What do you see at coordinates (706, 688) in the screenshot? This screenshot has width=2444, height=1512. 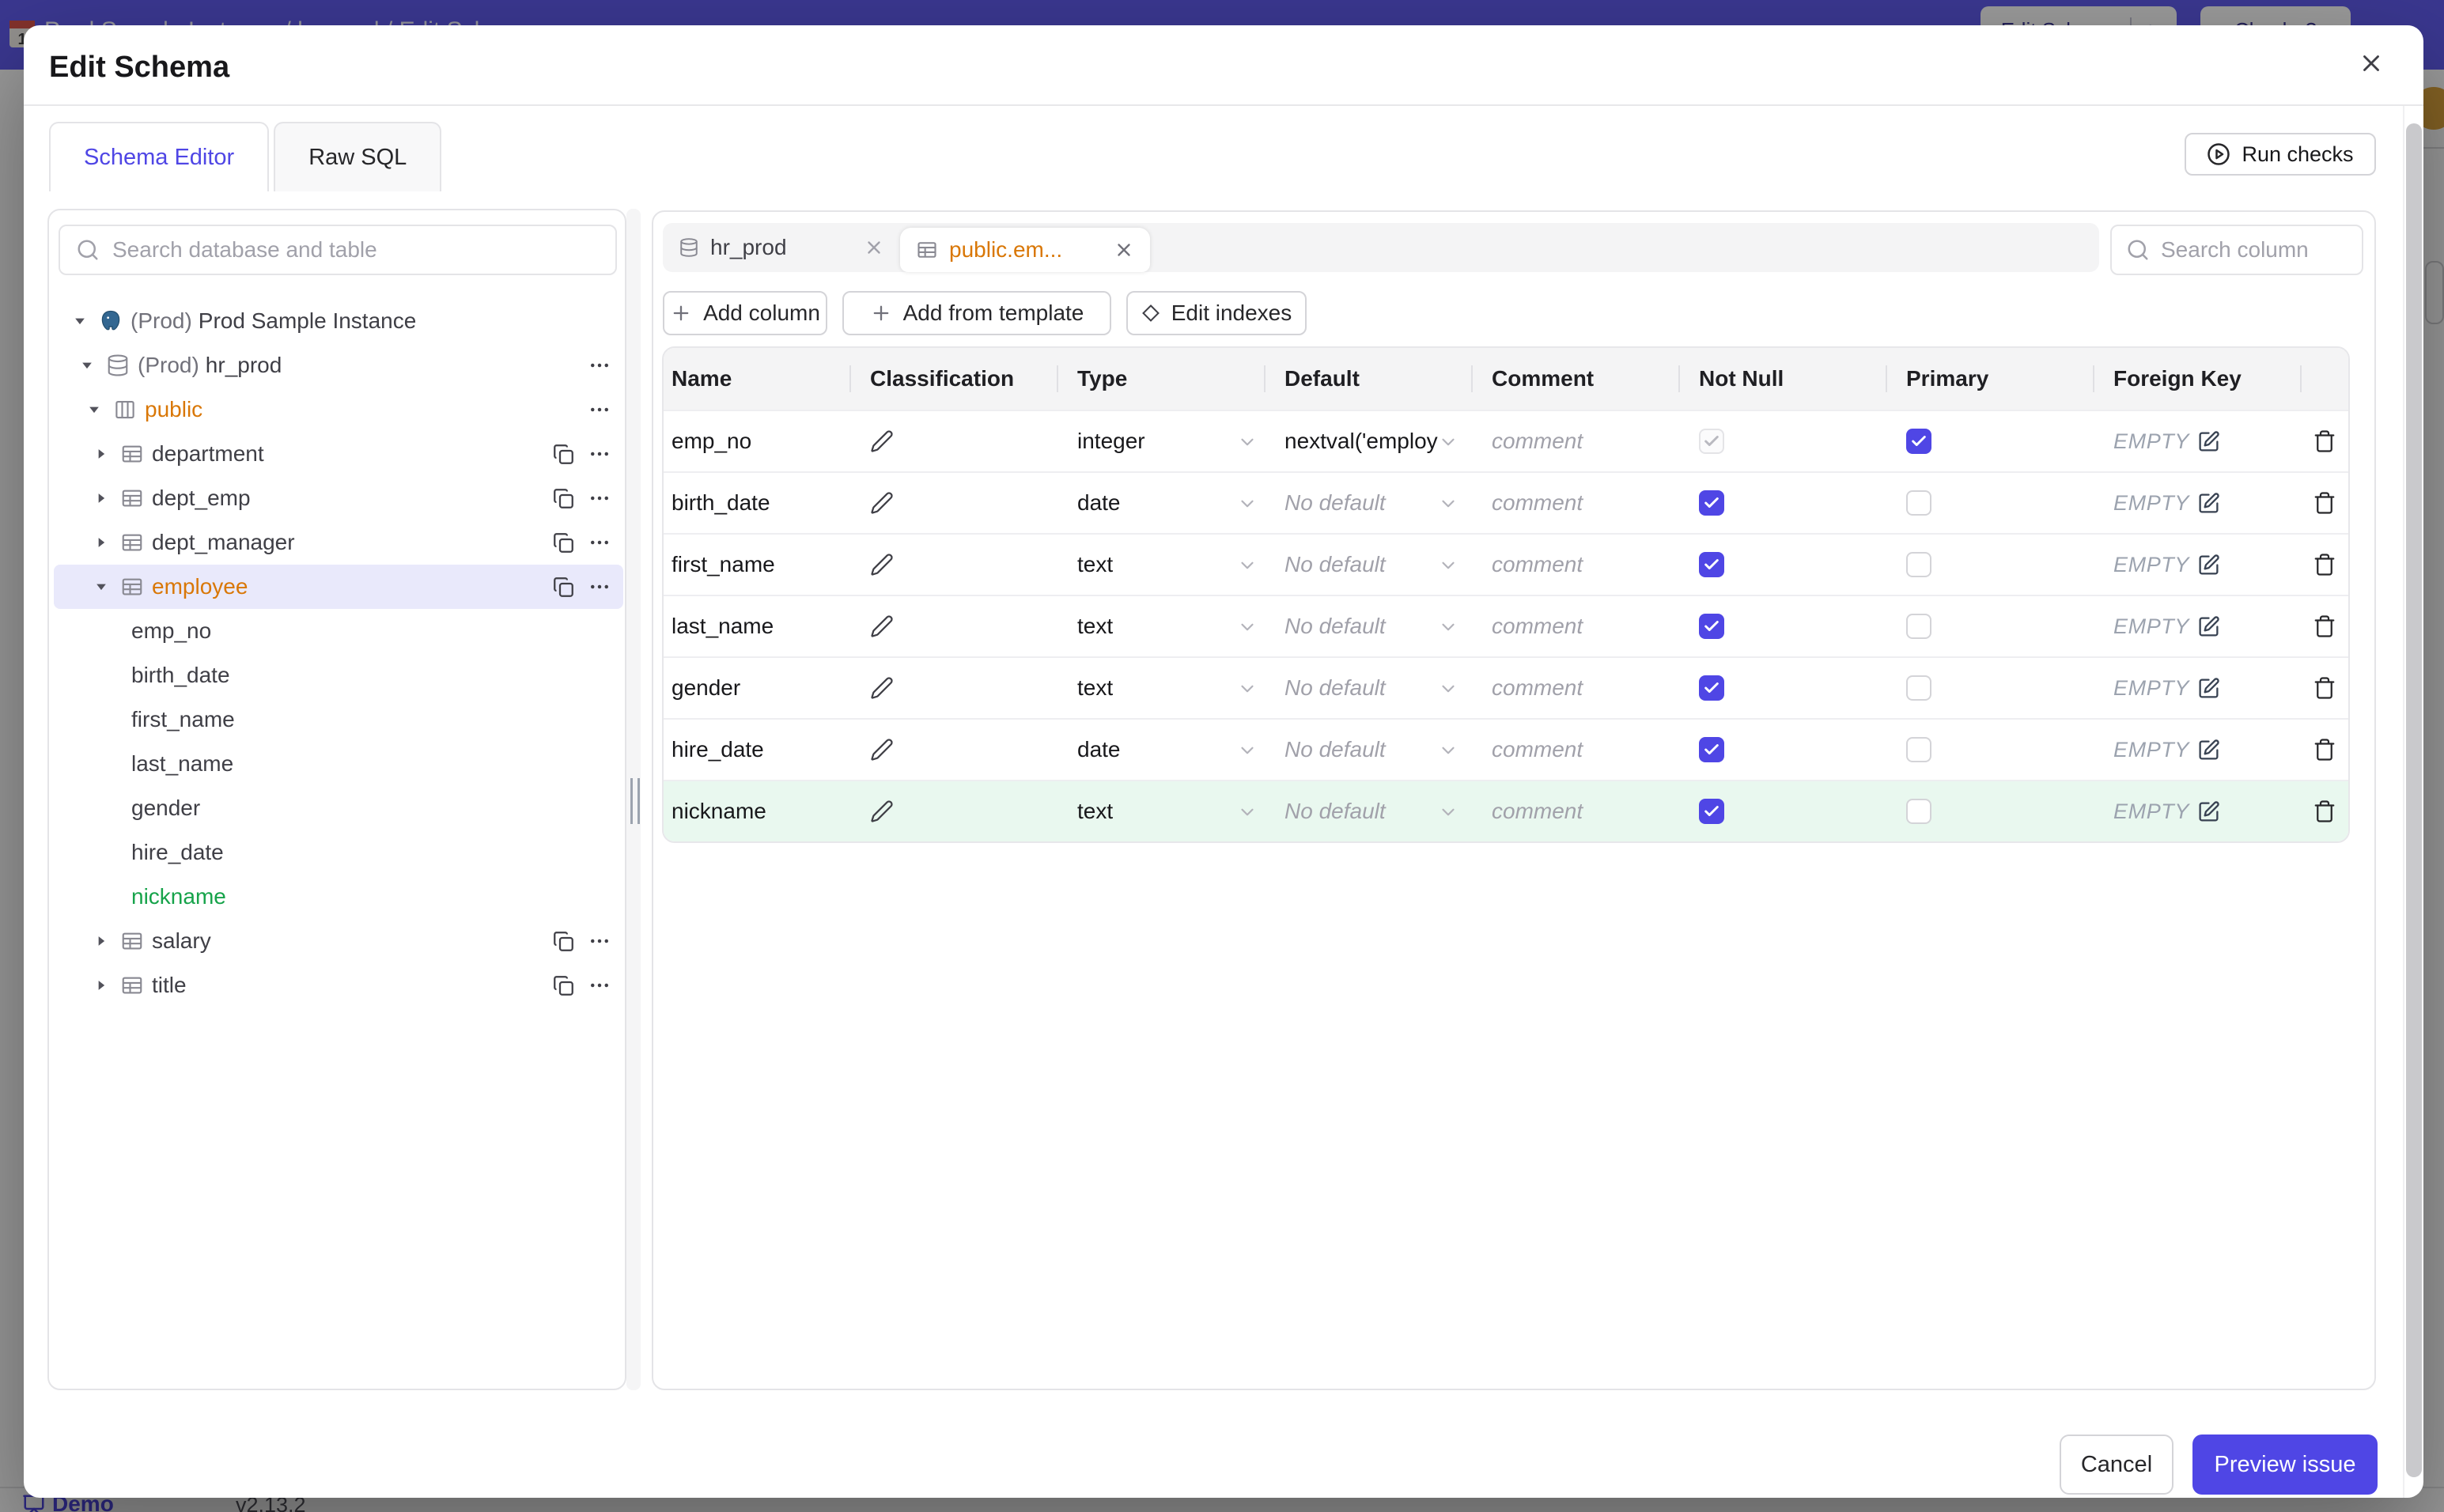 I see `cell-name: gender` at bounding box center [706, 688].